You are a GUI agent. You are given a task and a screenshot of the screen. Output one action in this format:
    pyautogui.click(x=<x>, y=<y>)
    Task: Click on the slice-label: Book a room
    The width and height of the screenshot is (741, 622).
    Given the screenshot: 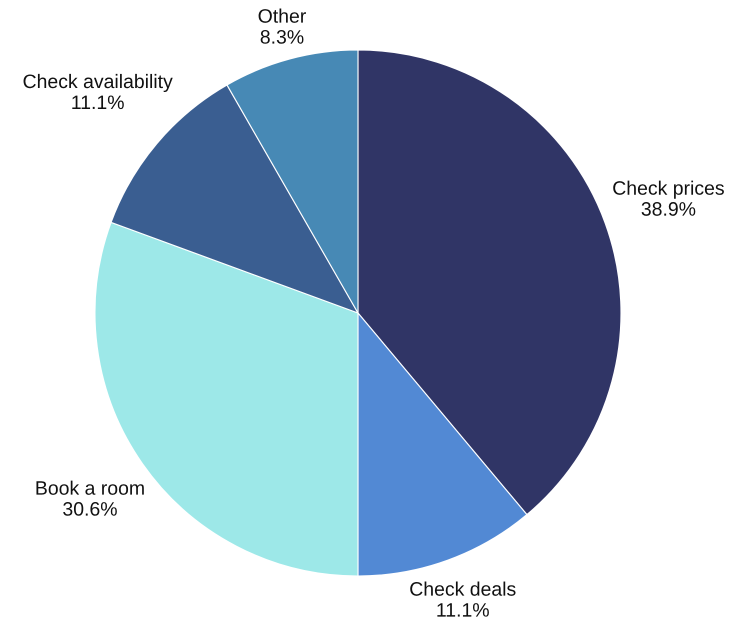 What is the action you would take?
    pyautogui.click(x=90, y=487)
    